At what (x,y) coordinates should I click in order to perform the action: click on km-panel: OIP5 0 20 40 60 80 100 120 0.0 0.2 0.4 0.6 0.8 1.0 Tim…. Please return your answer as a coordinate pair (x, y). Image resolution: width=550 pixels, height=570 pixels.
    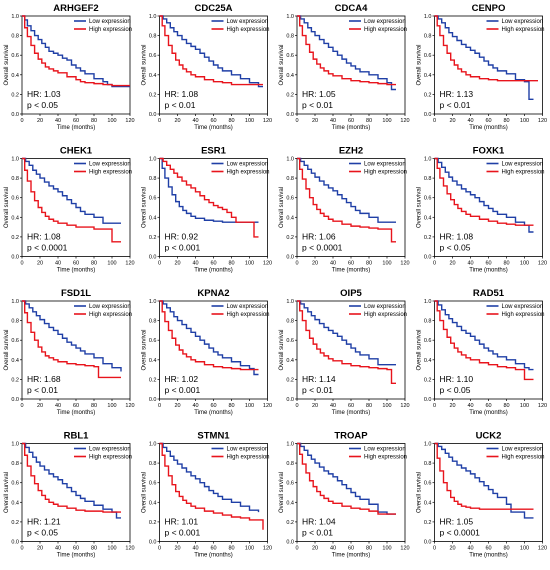
    Looking at the image, I should click on (344, 352).